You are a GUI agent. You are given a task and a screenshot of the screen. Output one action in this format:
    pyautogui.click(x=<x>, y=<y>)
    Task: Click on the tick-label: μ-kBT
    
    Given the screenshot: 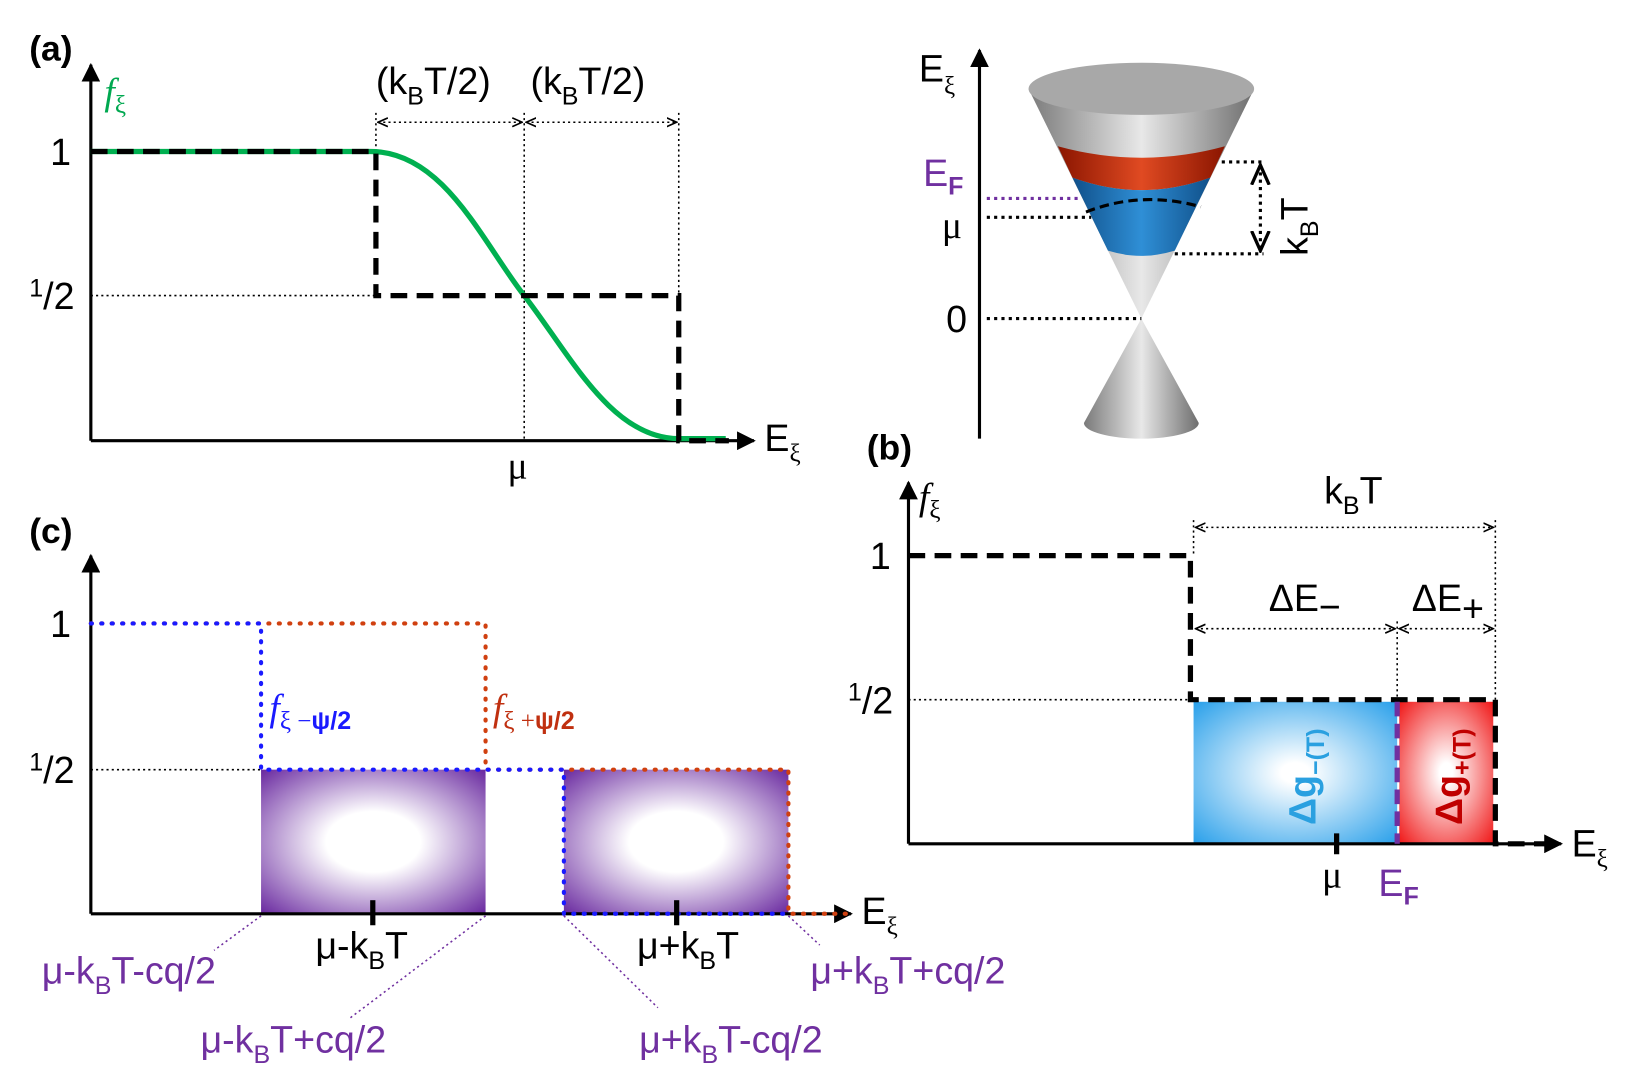 What is the action you would take?
    pyautogui.click(x=361, y=950)
    